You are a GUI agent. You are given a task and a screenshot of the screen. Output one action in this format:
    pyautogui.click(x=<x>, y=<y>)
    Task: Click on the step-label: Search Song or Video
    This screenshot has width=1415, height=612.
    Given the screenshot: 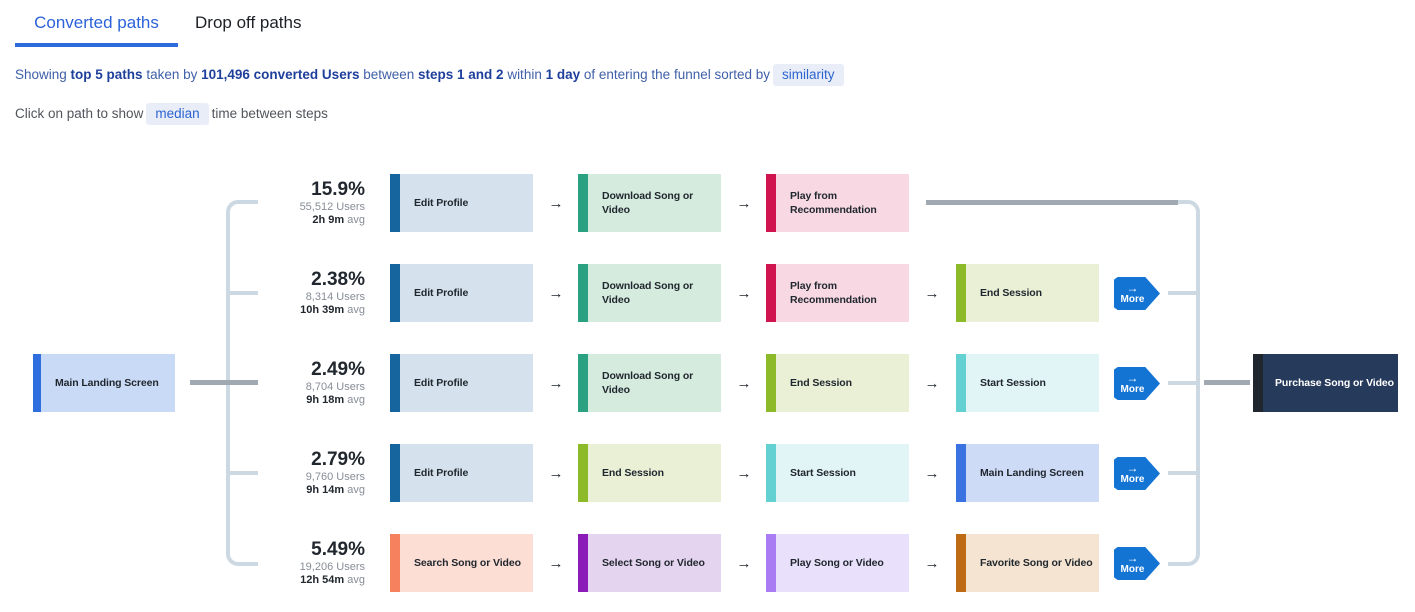 What is the action you would take?
    pyautogui.click(x=467, y=562)
    